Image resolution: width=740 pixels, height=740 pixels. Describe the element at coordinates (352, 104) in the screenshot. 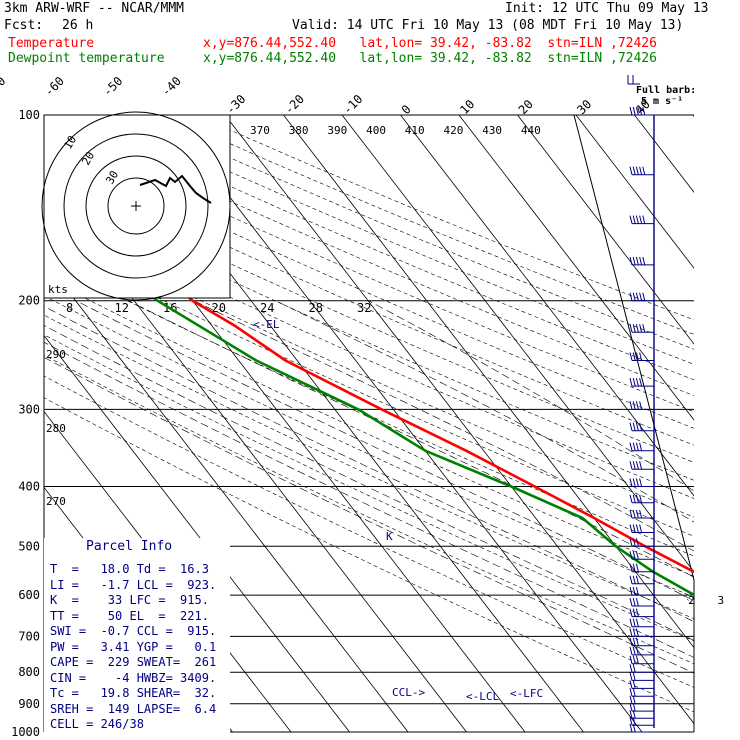

I see `isotherm-label: -10` at that location.